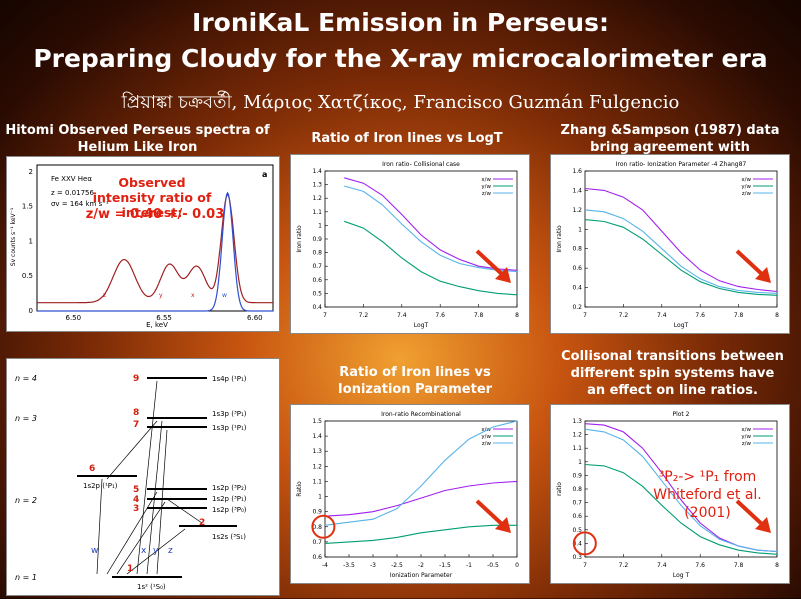 This screenshot has height=599, width=801. I want to click on caption-logt: Ratio of Iron lines vs LogT, so click(407, 138).